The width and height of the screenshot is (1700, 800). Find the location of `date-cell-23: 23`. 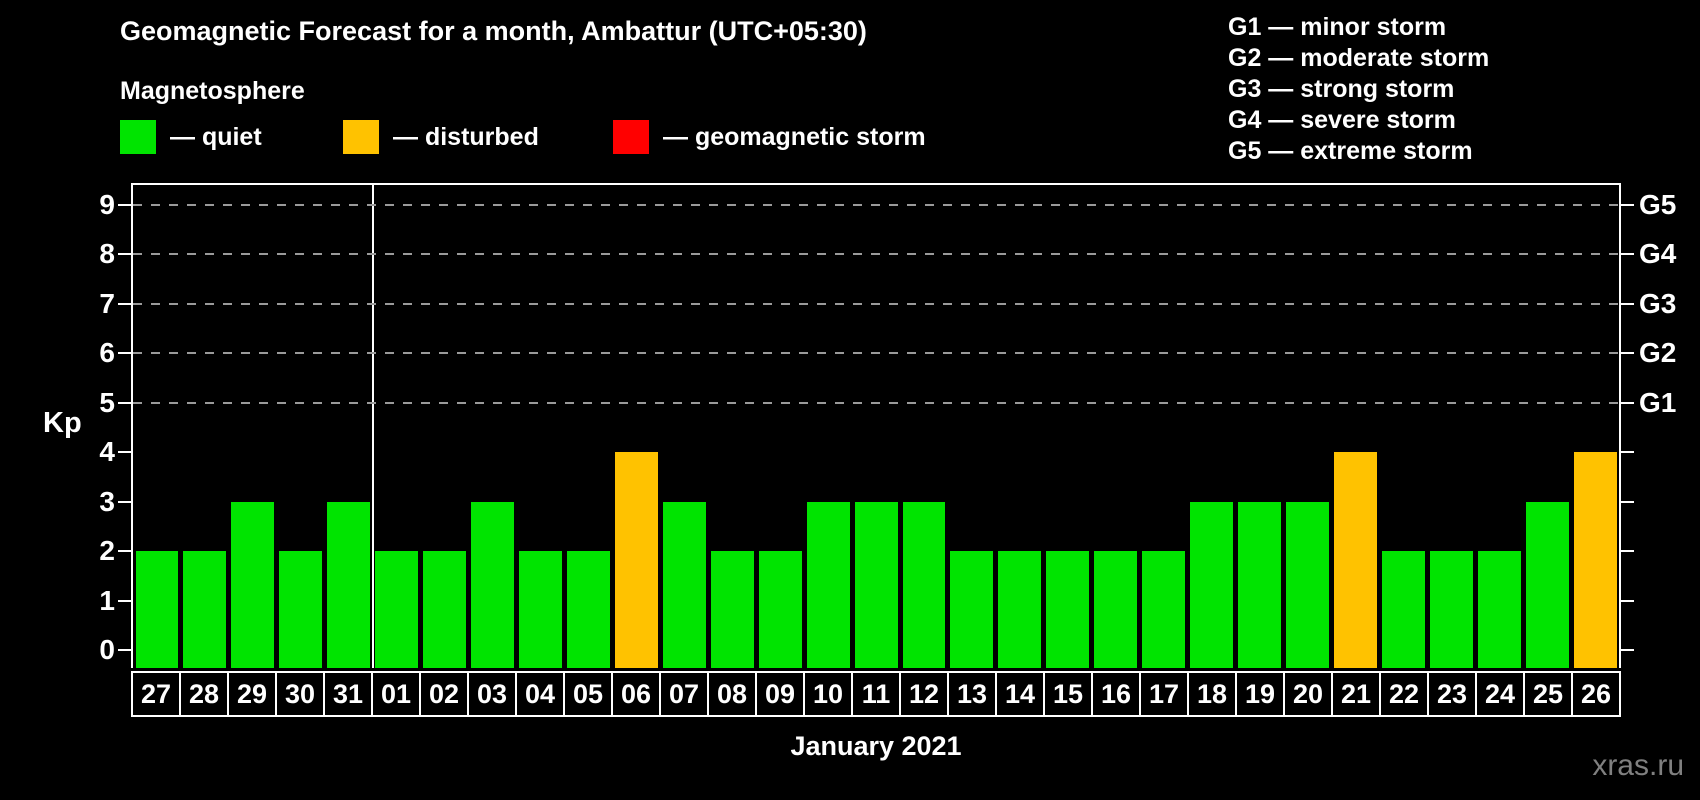

date-cell-23: 23 is located at coordinates (1451, 694).